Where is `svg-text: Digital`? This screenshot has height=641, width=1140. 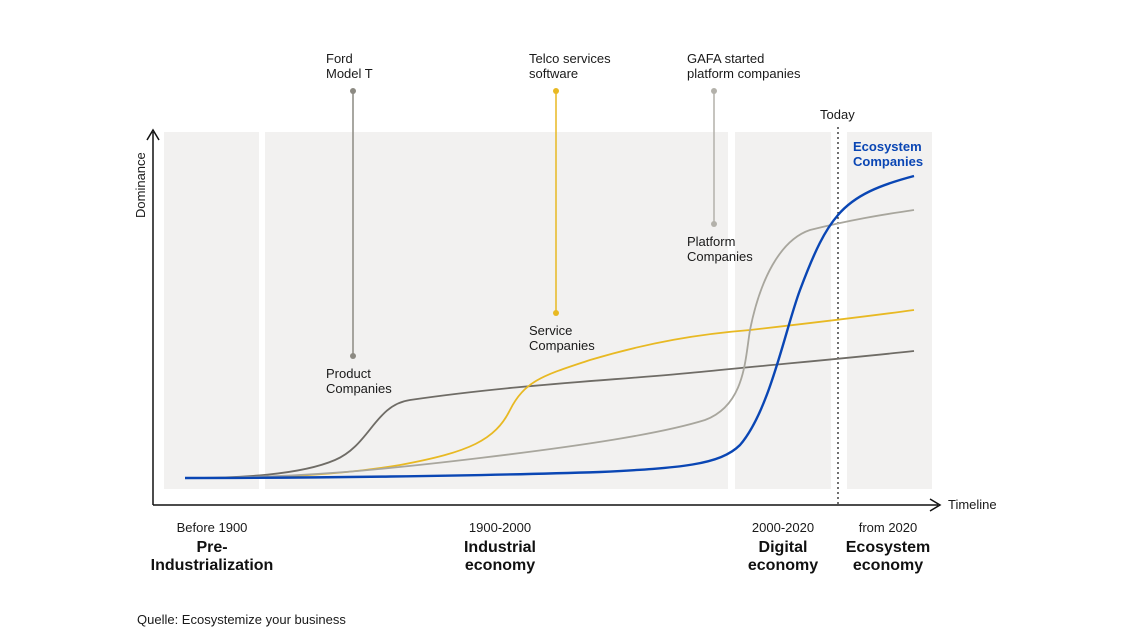
svg-text: Digital is located at coordinates (783, 547).